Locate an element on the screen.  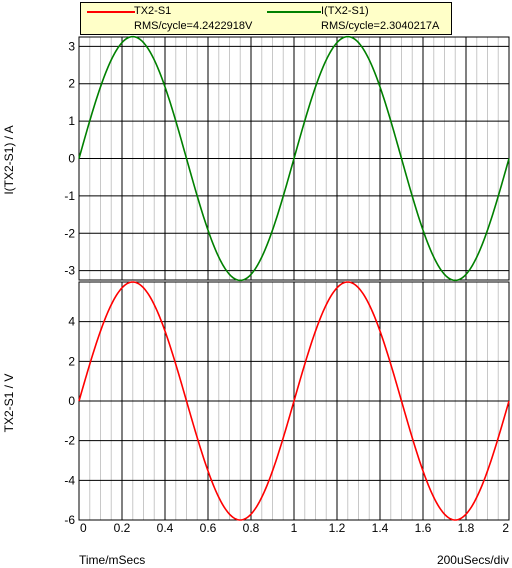
y-tick-label: 3 is located at coordinates (71, 46).